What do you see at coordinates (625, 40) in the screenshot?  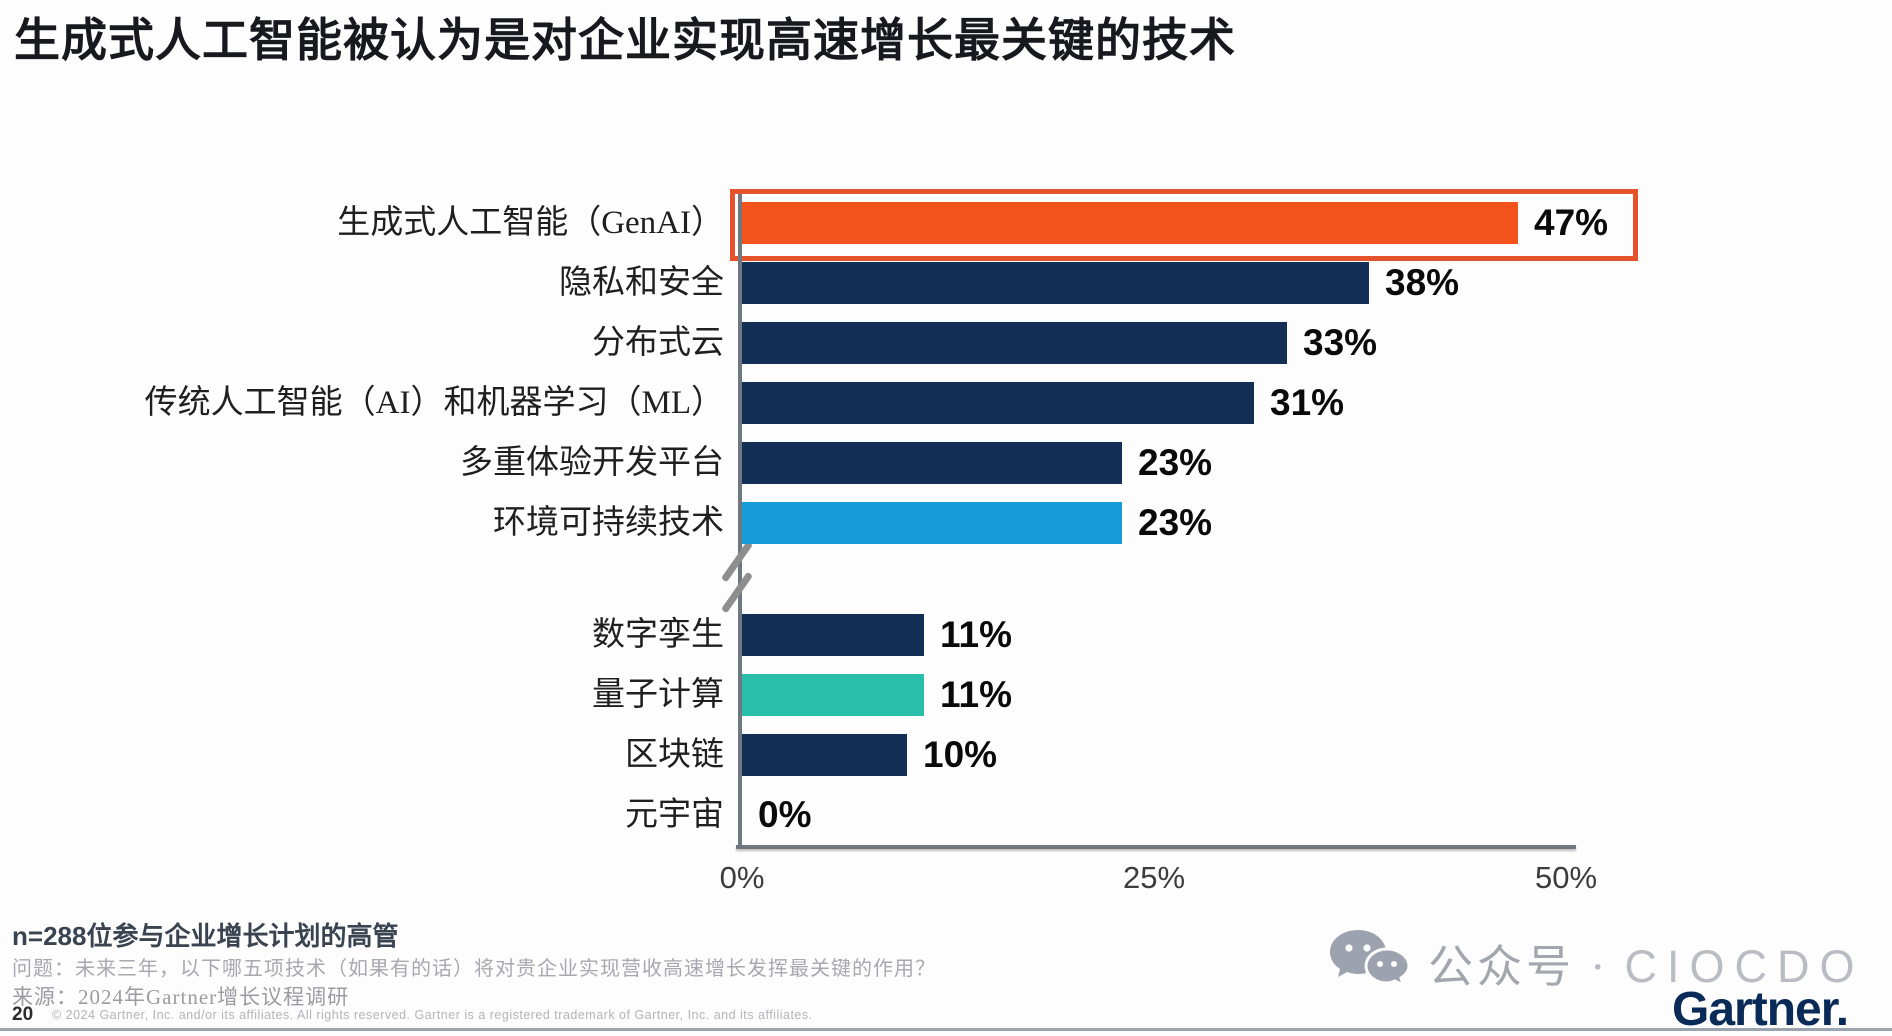 I see `page-title: 生成式人工智能被认为是对企业实现高速增长最关键的技术` at bounding box center [625, 40].